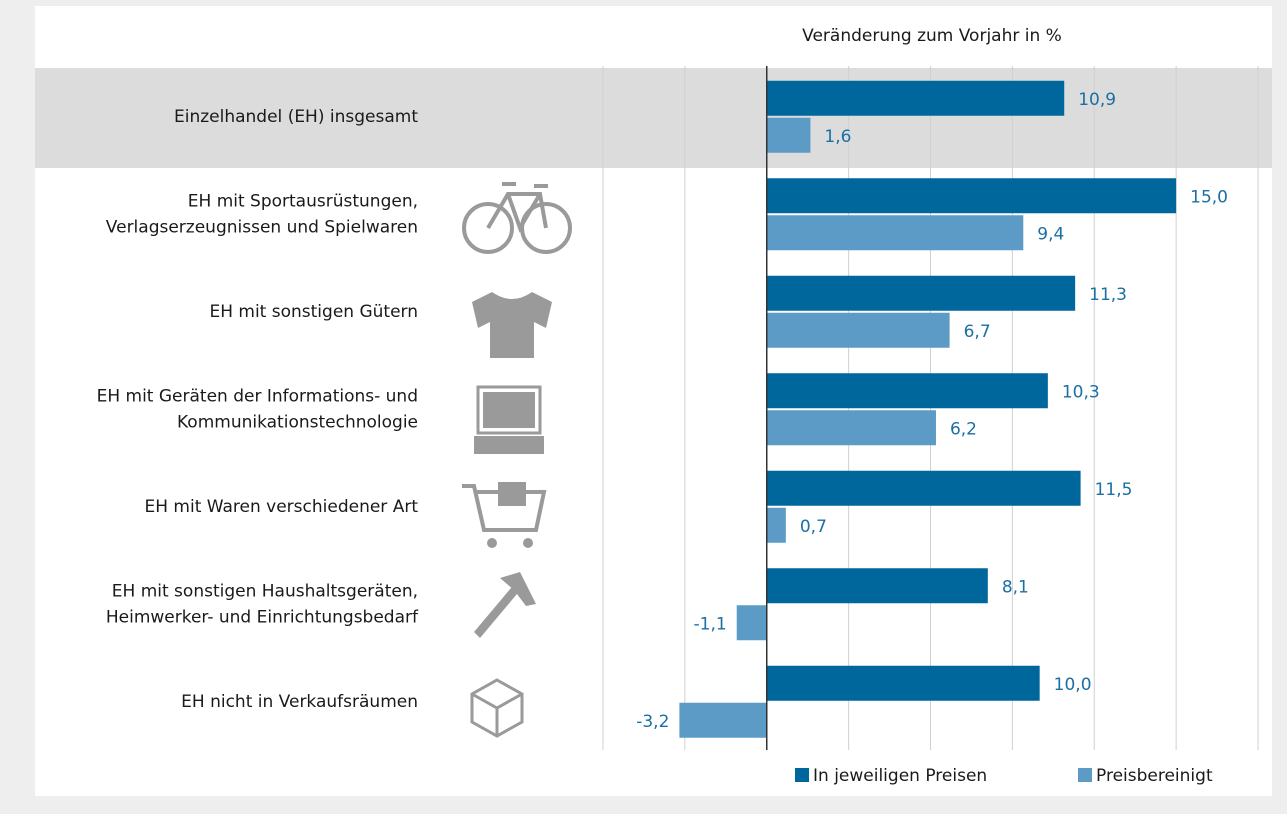 The width and height of the screenshot is (1287, 814). What do you see at coordinates (497, 708) in the screenshot?
I see `box-icon` at bounding box center [497, 708].